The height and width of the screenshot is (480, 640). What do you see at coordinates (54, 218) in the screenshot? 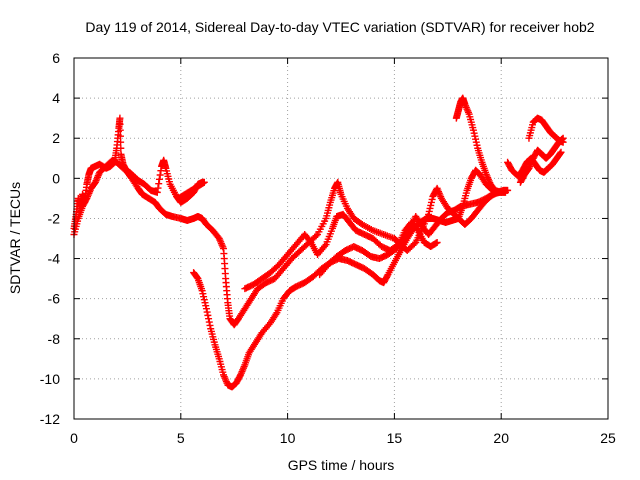
I see `y-tick-label: -2` at bounding box center [54, 218].